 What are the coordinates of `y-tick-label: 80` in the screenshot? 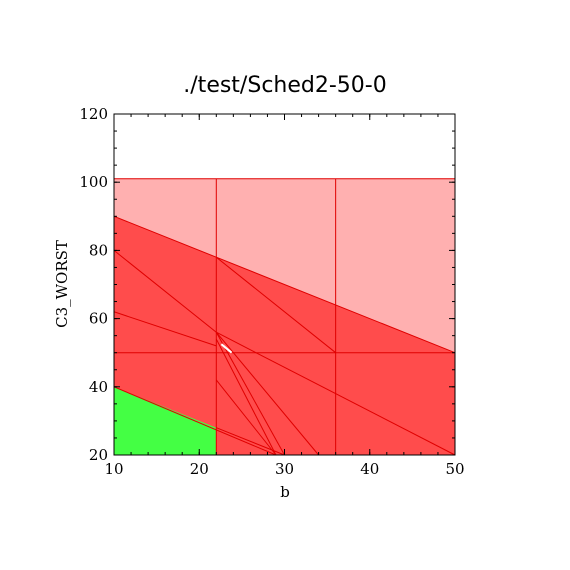 It's located at (98, 250).